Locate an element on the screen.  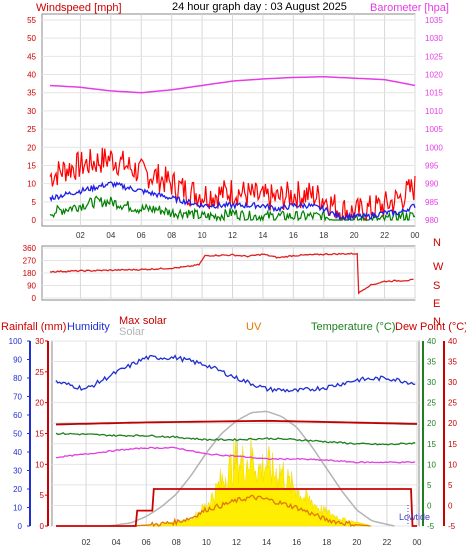
direction-tick-label: 270 is located at coordinates (30, 261).